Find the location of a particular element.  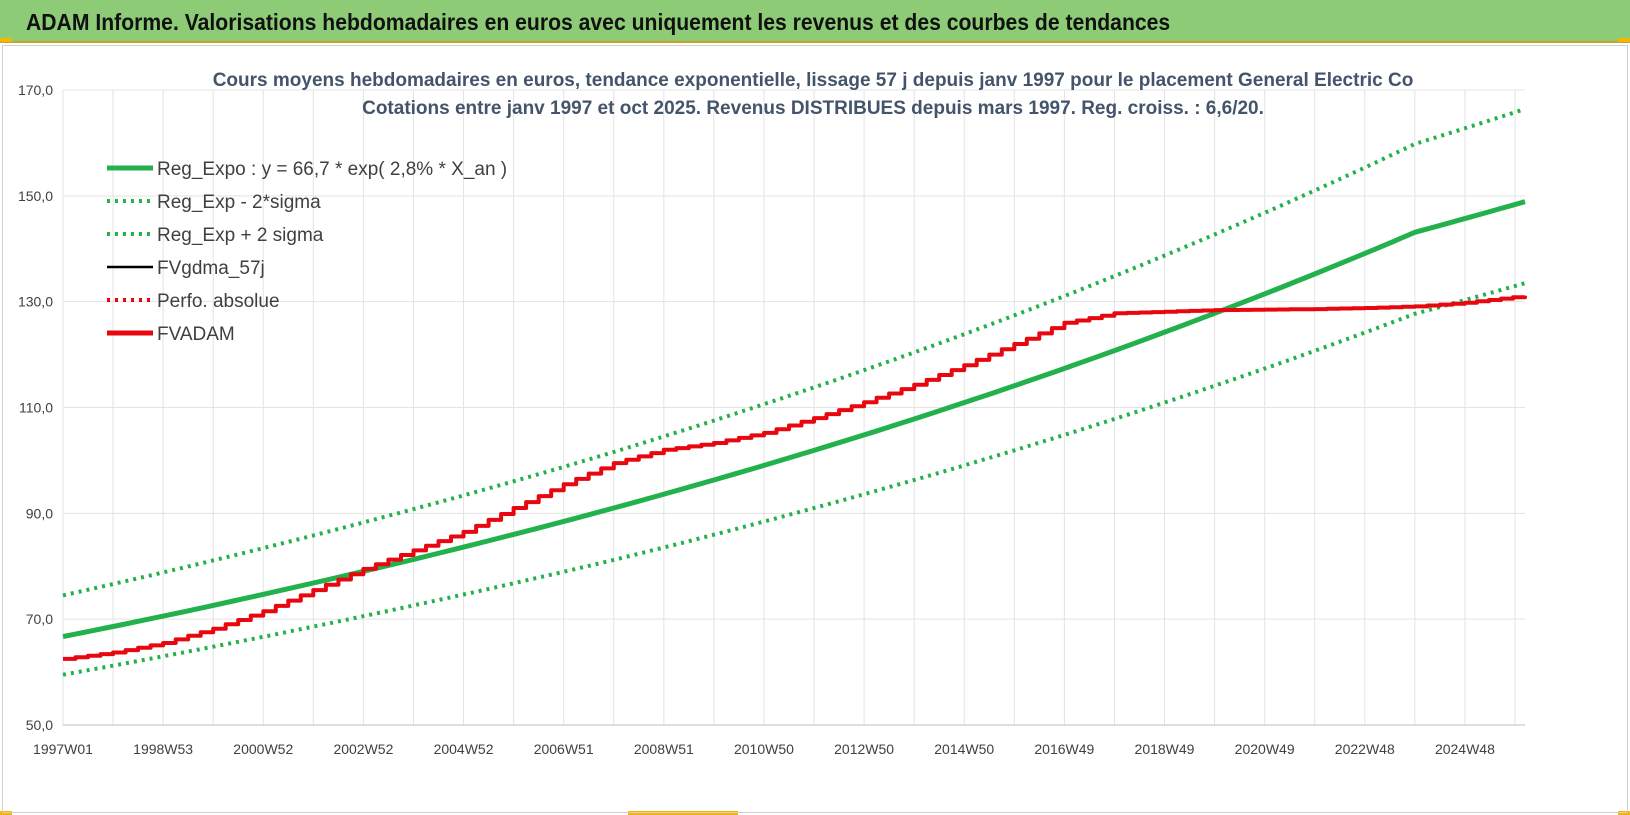

x-tick-label: 2018W49 is located at coordinates (1165, 749).